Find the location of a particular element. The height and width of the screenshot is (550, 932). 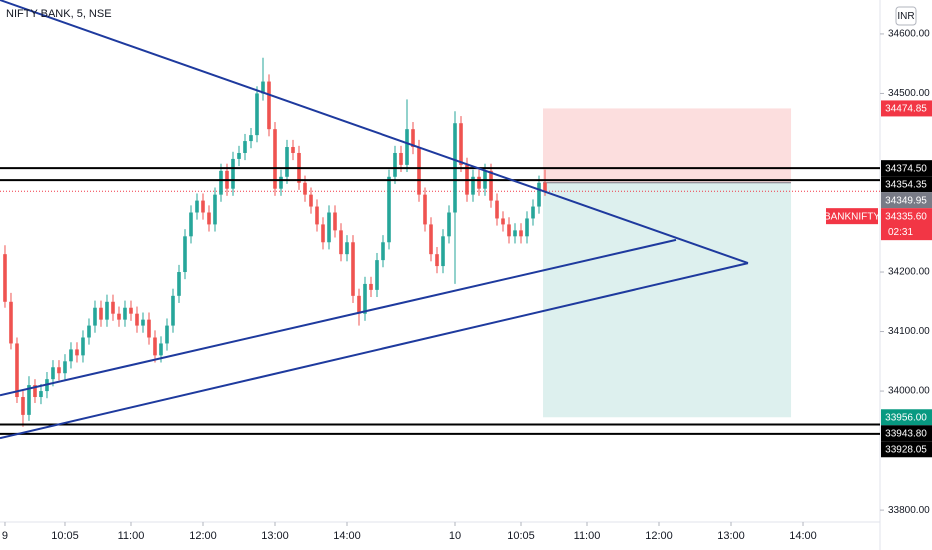

price-label: 33943.80 is located at coordinates (906, 433).